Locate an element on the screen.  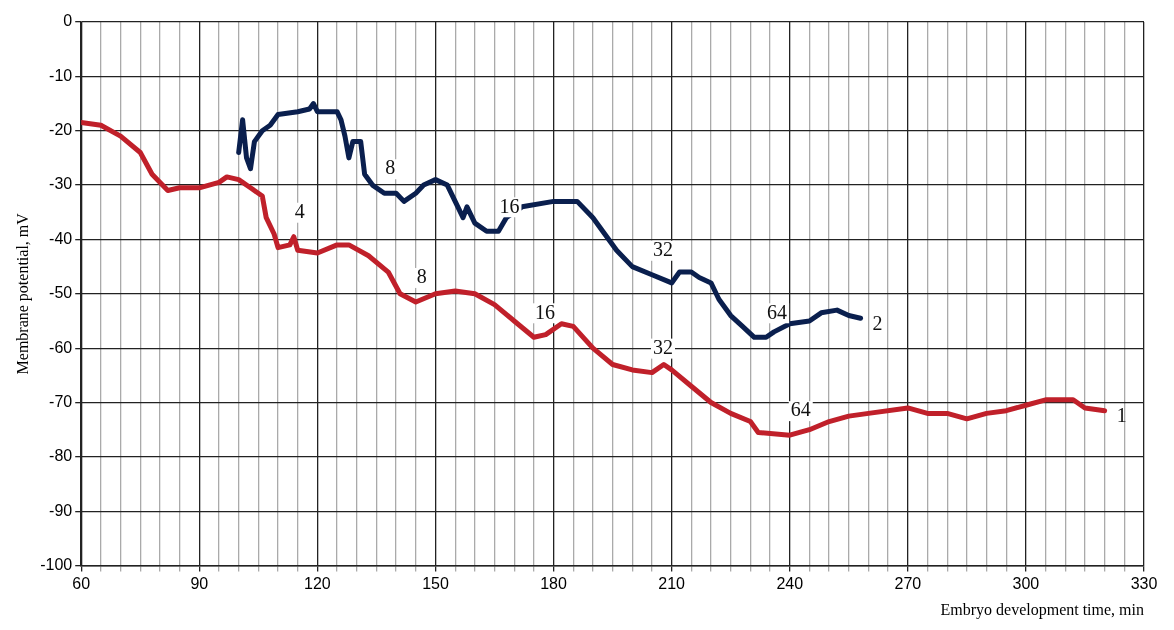
y-tick-label: -50 is located at coordinates (61, 293).